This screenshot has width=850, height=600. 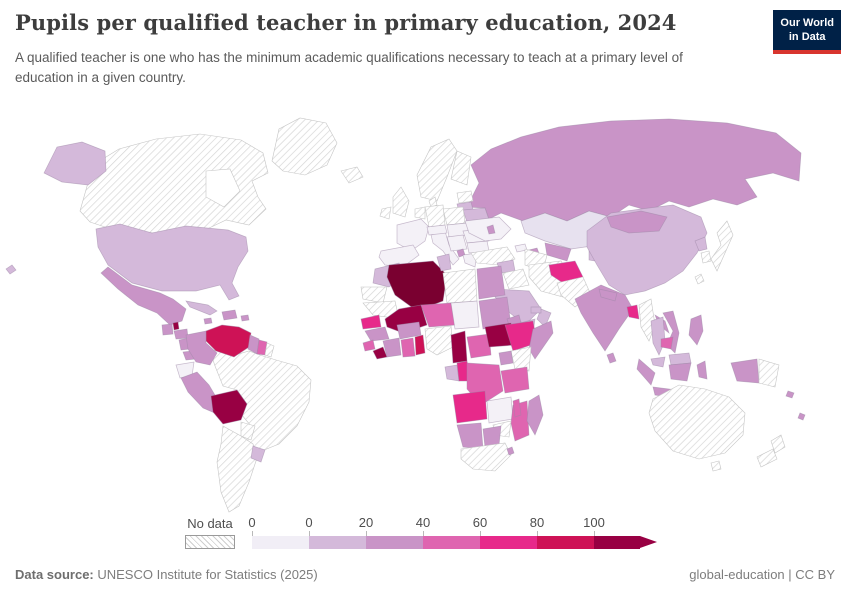 I want to click on country-ireland, so click(x=385, y=213).